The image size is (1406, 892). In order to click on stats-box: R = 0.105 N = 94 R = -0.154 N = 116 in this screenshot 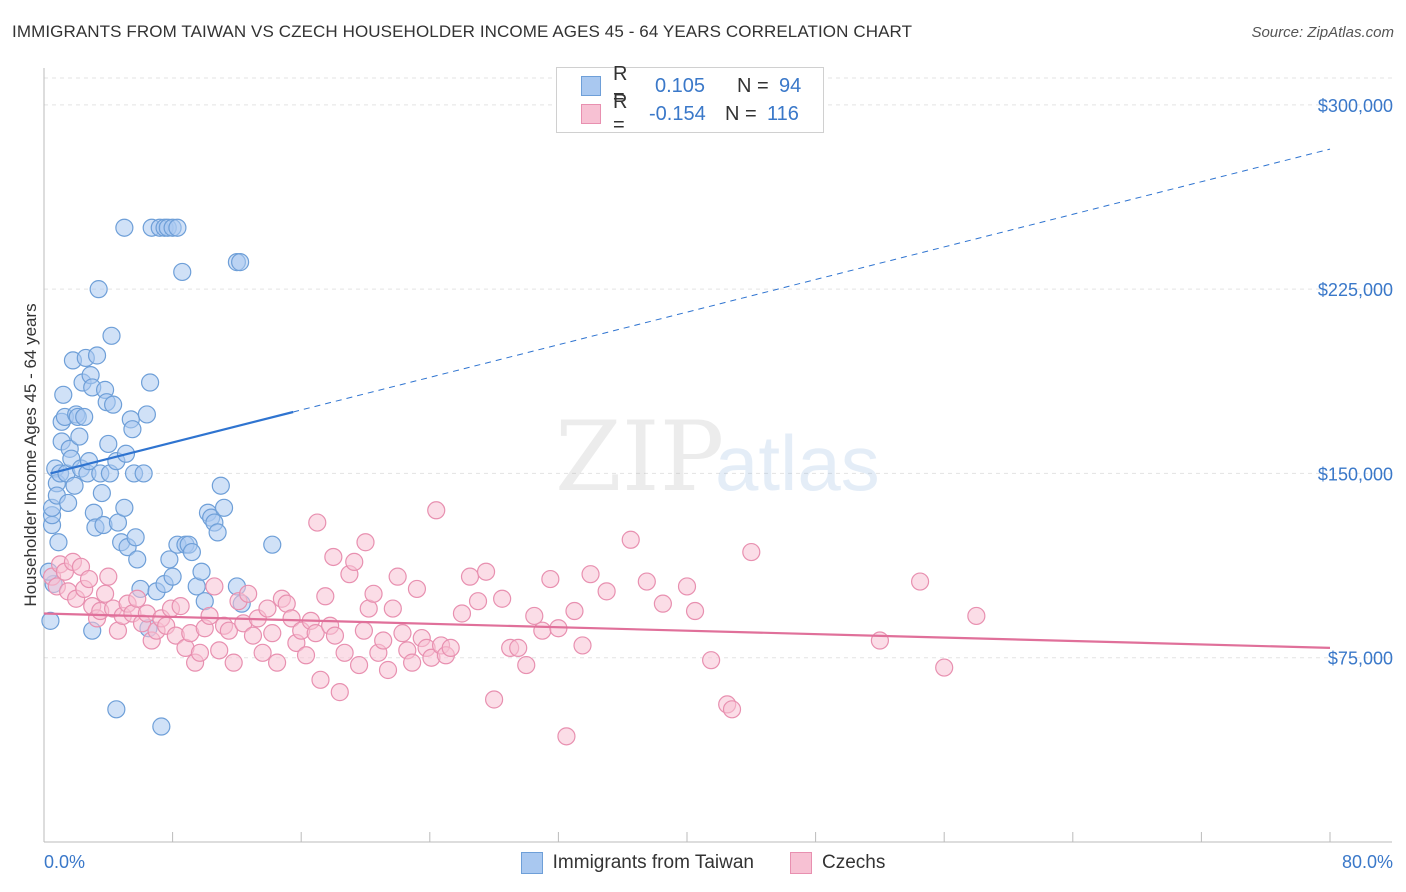, I will do `click(690, 99)`.